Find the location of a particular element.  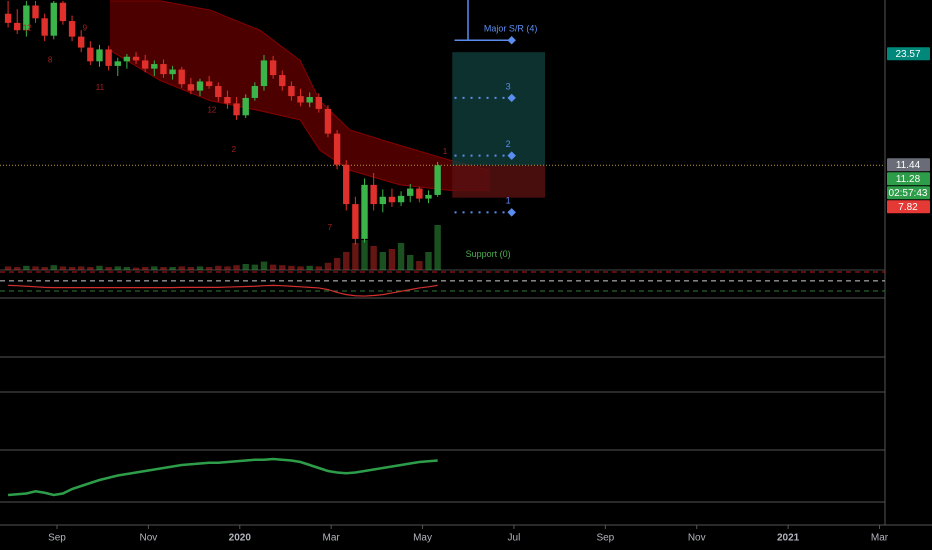

price-badge-label: 7.82 is located at coordinates (908, 207).